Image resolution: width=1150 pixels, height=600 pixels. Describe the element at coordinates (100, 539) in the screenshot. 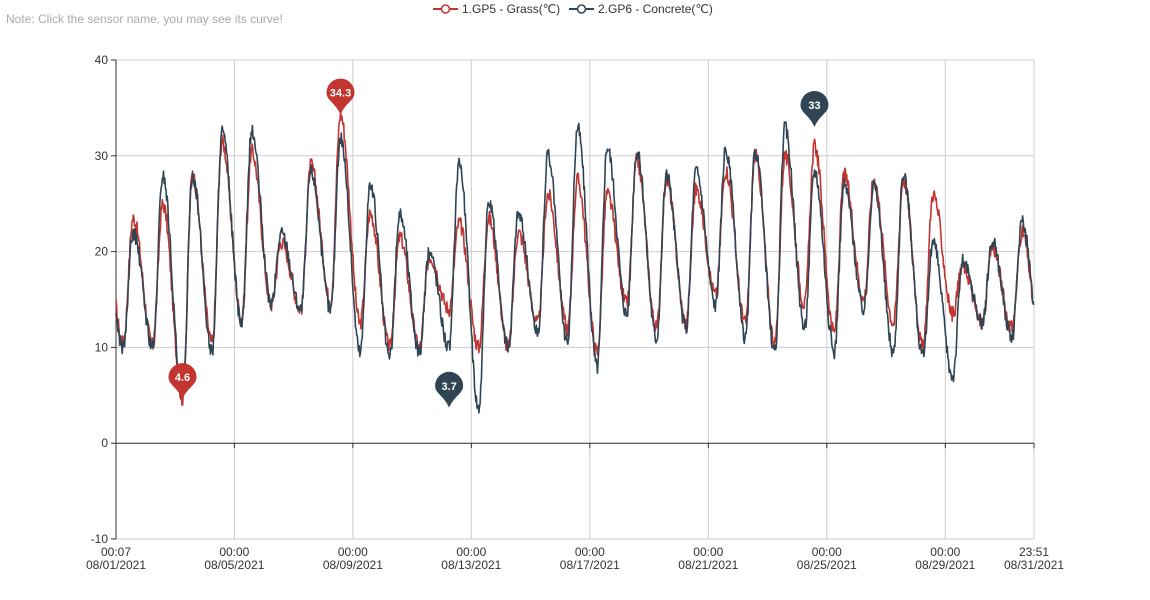

I see `y-tick-label: -10` at that location.